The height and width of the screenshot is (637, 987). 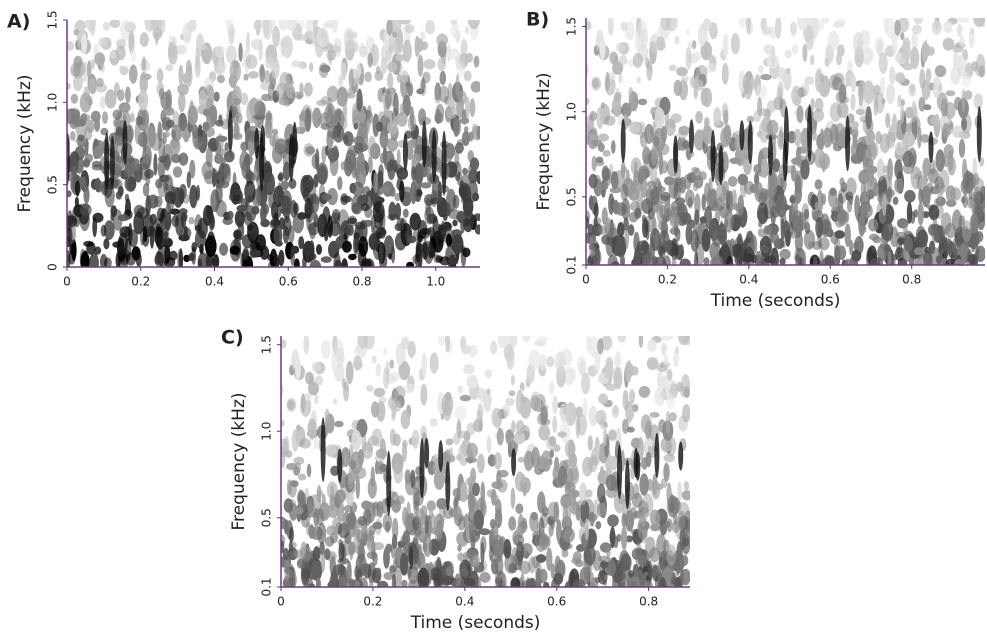 I want to click on y-tick-label: 0.5, so click(x=267, y=517).